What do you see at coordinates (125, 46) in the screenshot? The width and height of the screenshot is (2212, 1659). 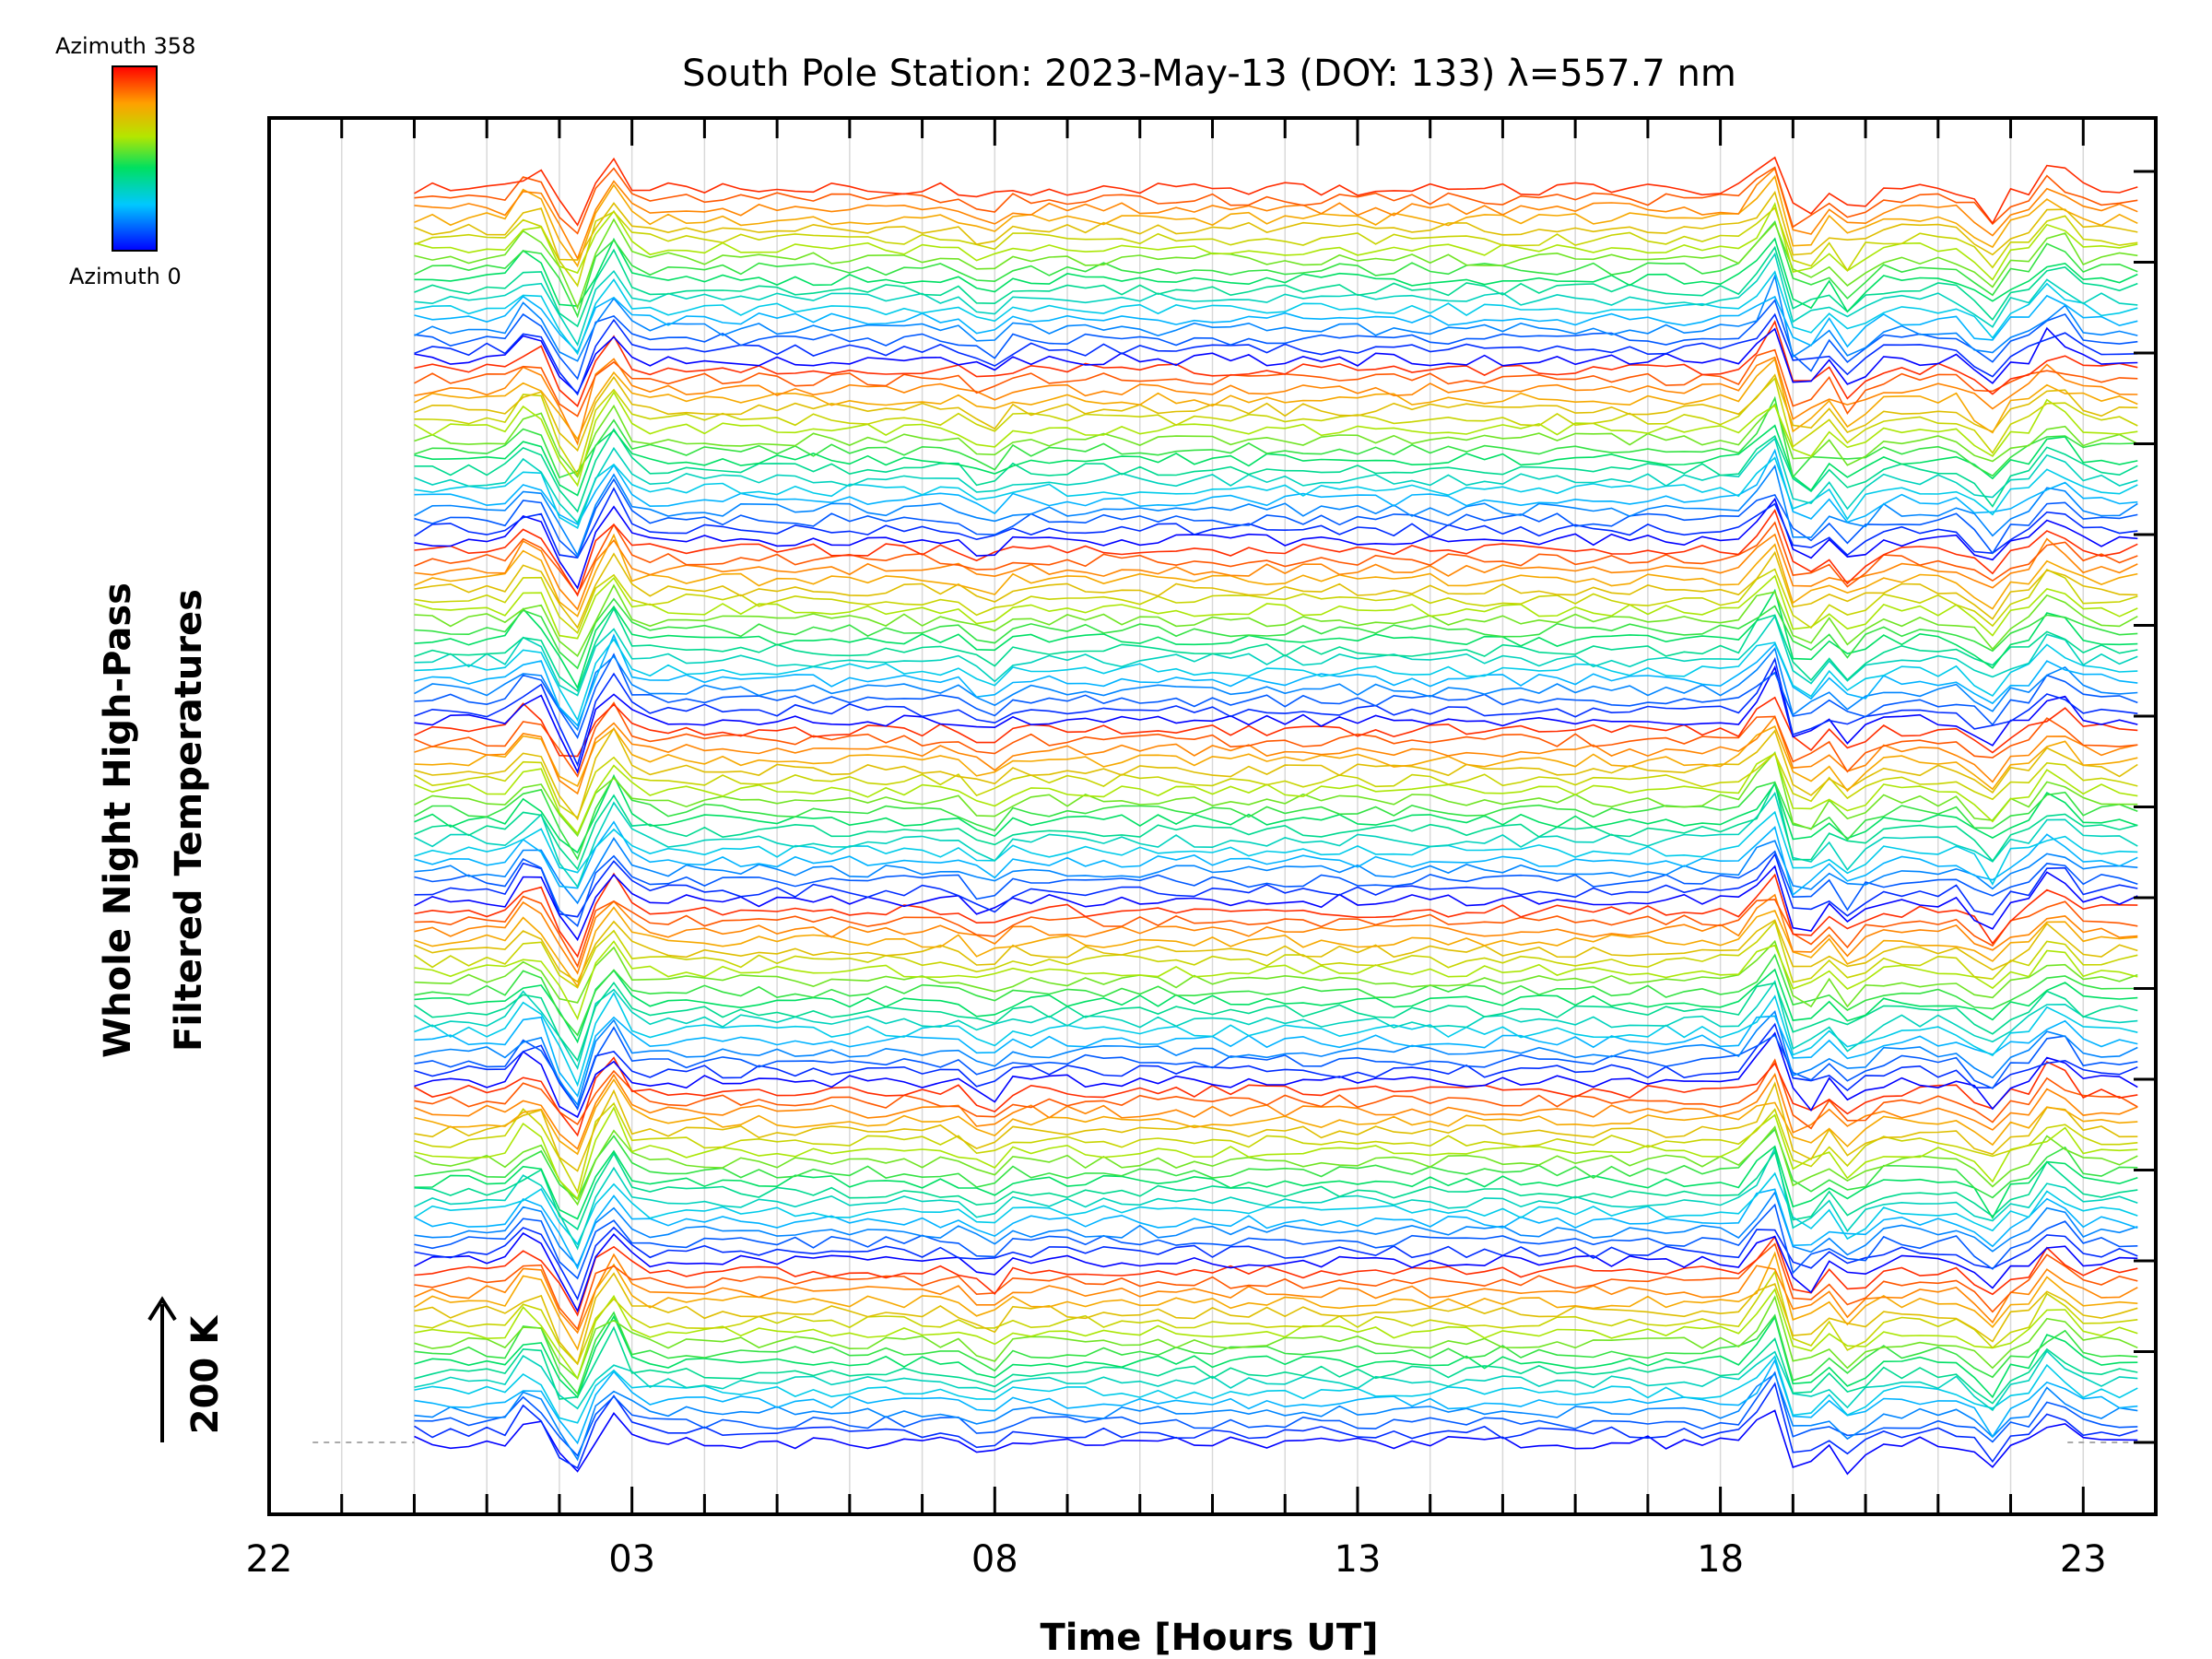 I see `colorbar-top-label: Azimuth 358` at bounding box center [125, 46].